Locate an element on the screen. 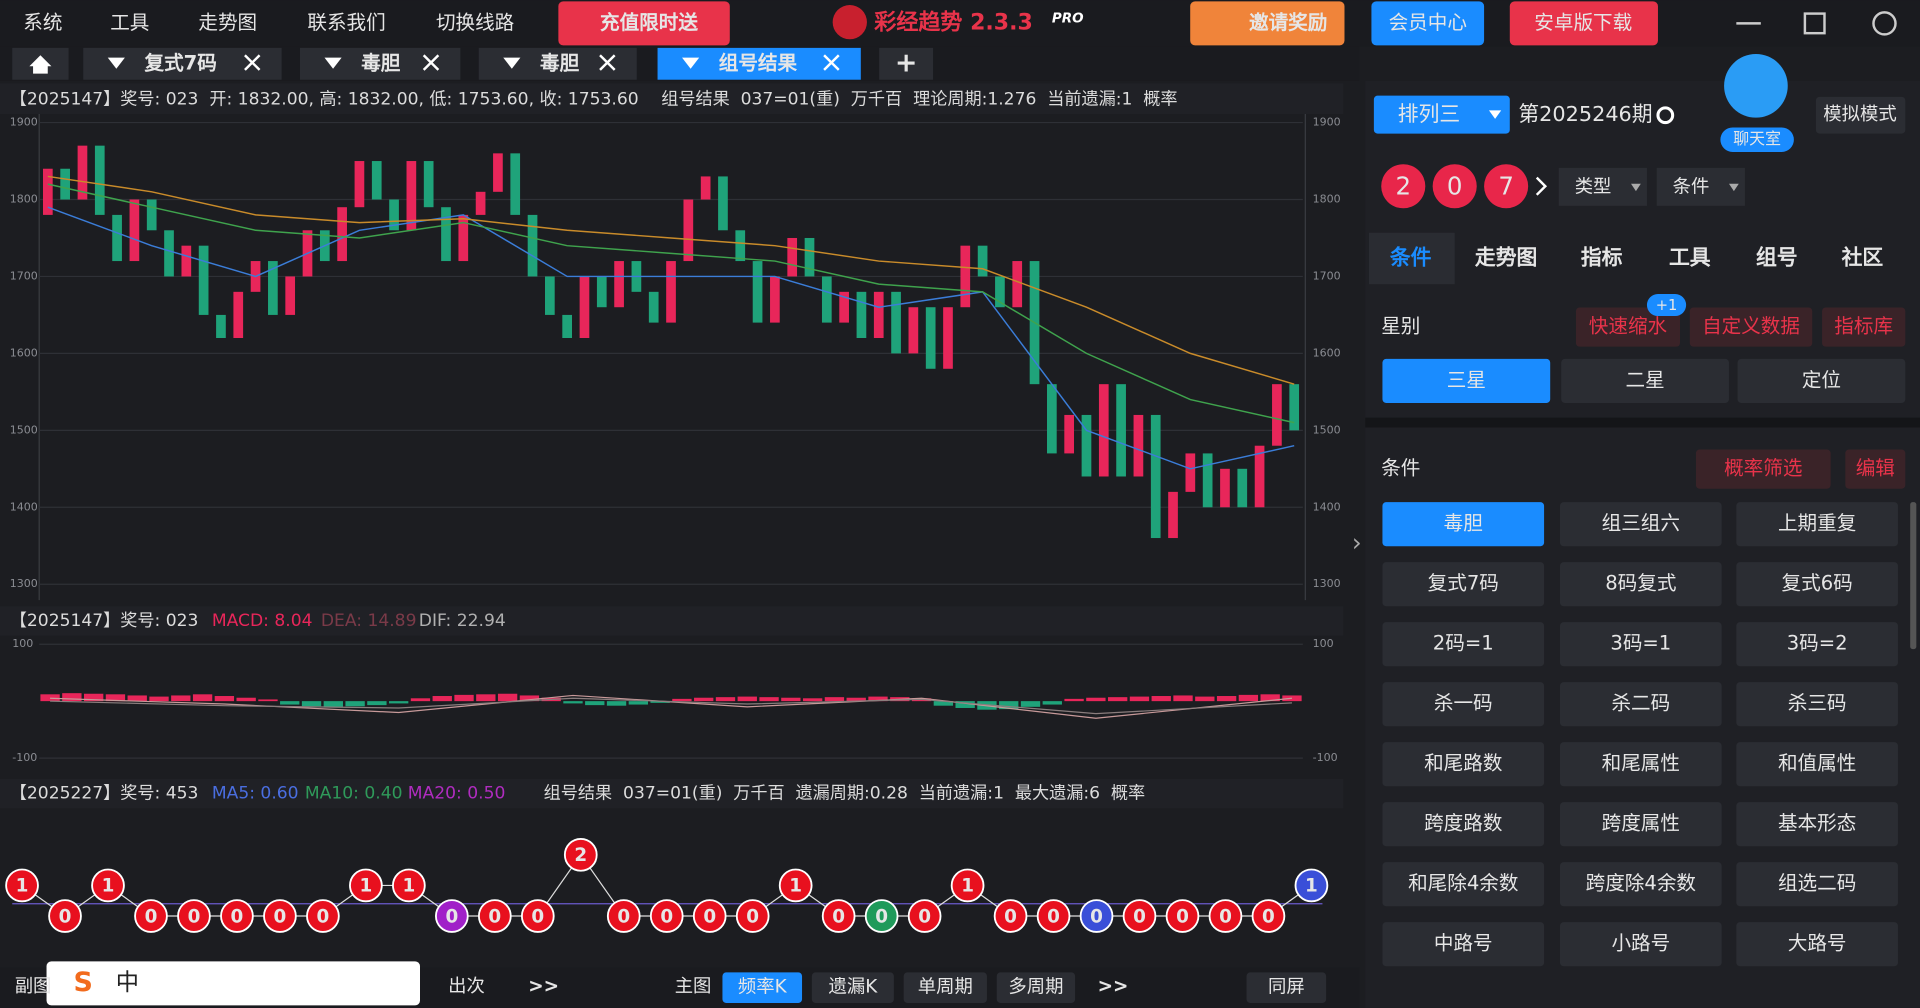  tab is located at coordinates (557, 63).